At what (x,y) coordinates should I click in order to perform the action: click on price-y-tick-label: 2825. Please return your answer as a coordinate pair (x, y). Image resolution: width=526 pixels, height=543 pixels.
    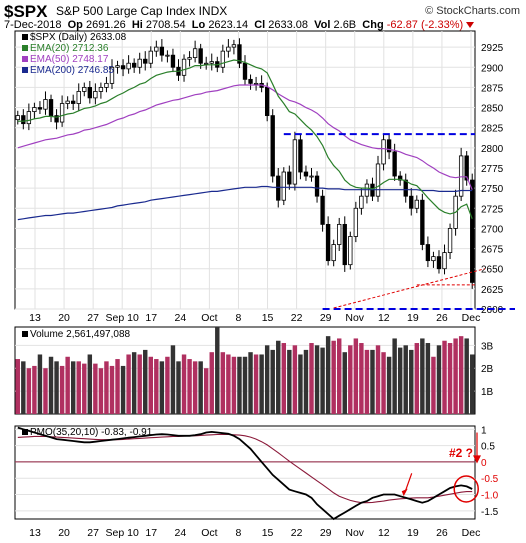
    Looking at the image, I should click on (492, 129).